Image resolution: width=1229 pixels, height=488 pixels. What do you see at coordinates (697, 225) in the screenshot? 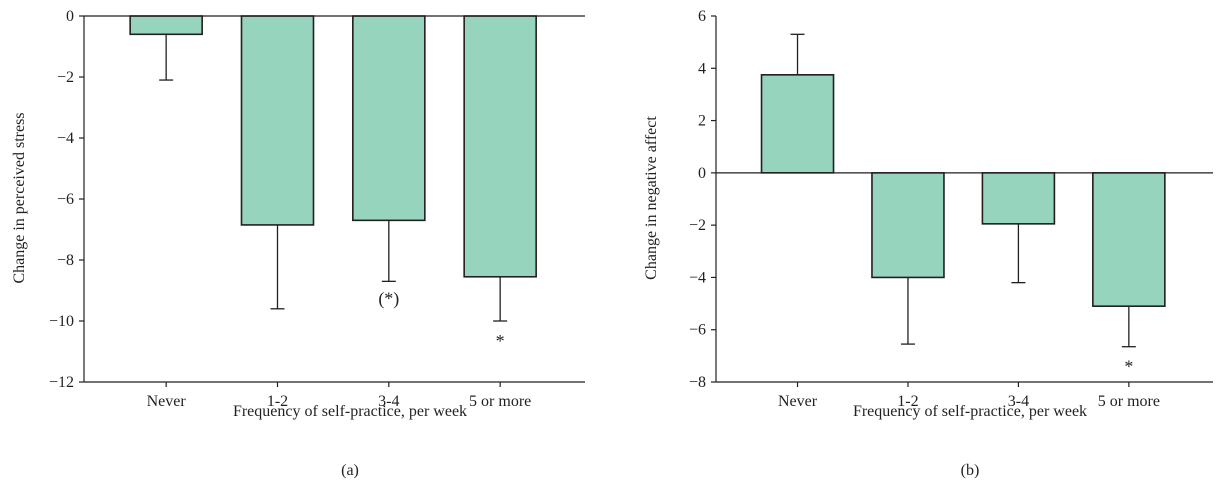
I see `panel-b-y-tick-label: −2` at bounding box center [697, 225].